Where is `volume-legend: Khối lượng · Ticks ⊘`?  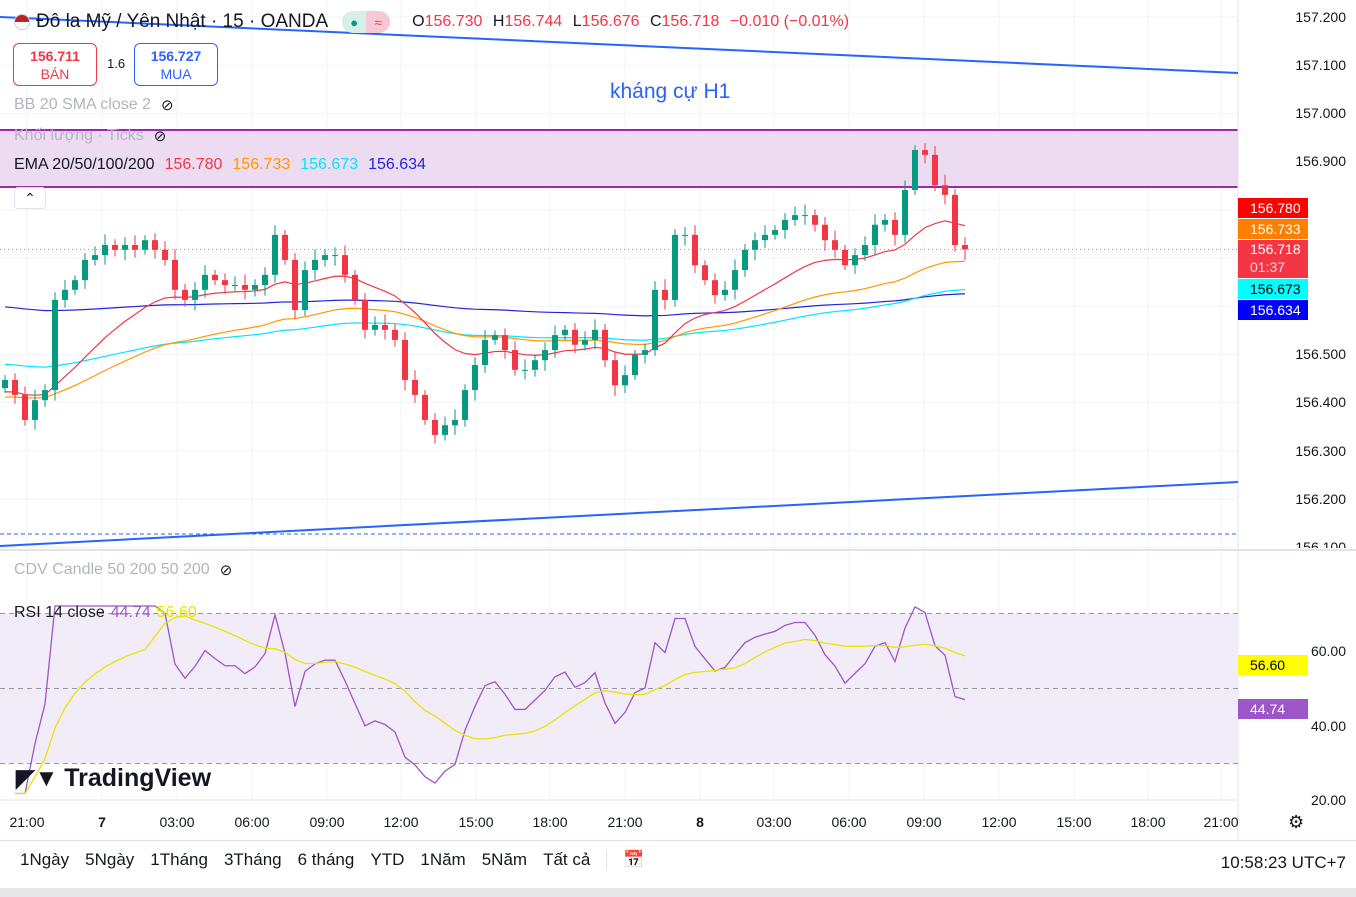 volume-legend: Khối lượng · Ticks ⊘ is located at coordinates (90, 136).